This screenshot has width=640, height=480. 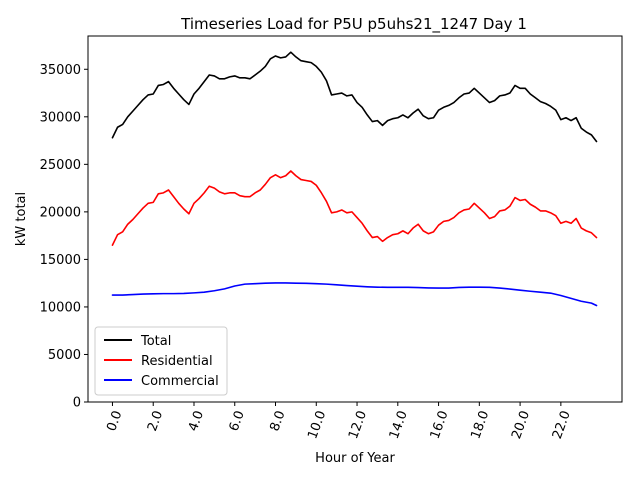 I want to click on x-tick-label: 6.0, so click(x=237, y=421).